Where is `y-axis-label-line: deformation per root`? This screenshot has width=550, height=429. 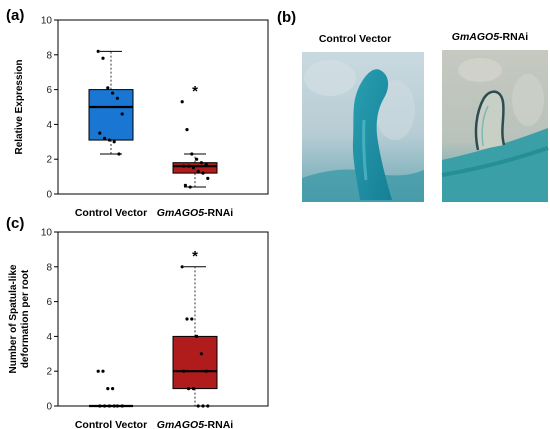 y-axis-label-line: deformation per root is located at coordinates (25, 318).